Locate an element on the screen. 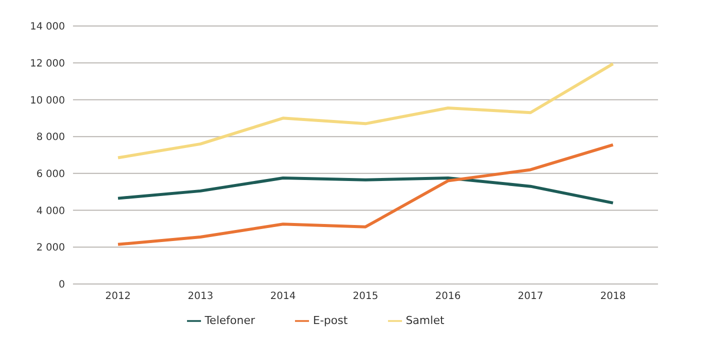 The height and width of the screenshot is (341, 719). x-tick-label: 2016 is located at coordinates (448, 296).